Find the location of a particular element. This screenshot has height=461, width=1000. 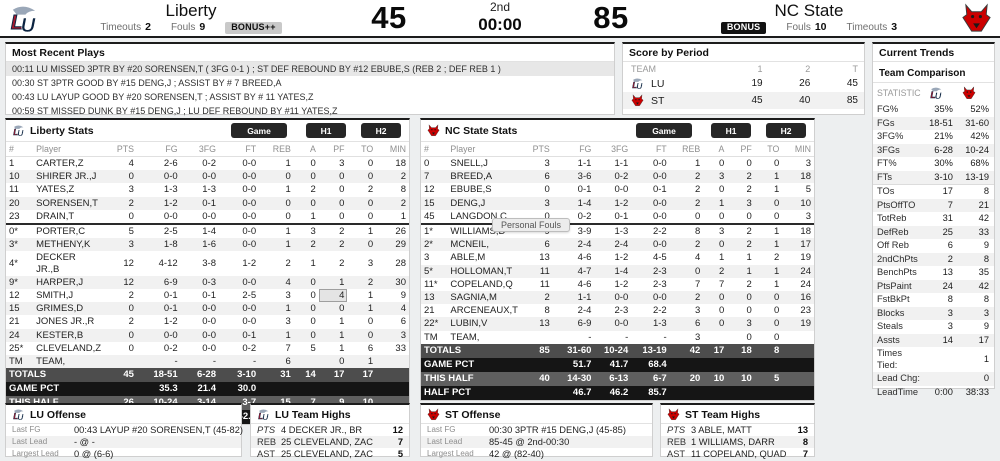

player-number: 24 is located at coordinates (14, 335).